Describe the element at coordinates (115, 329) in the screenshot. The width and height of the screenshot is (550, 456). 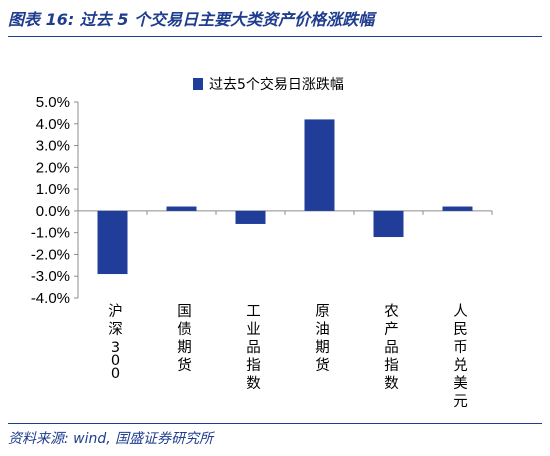
I see `svg-text: 深` at that location.